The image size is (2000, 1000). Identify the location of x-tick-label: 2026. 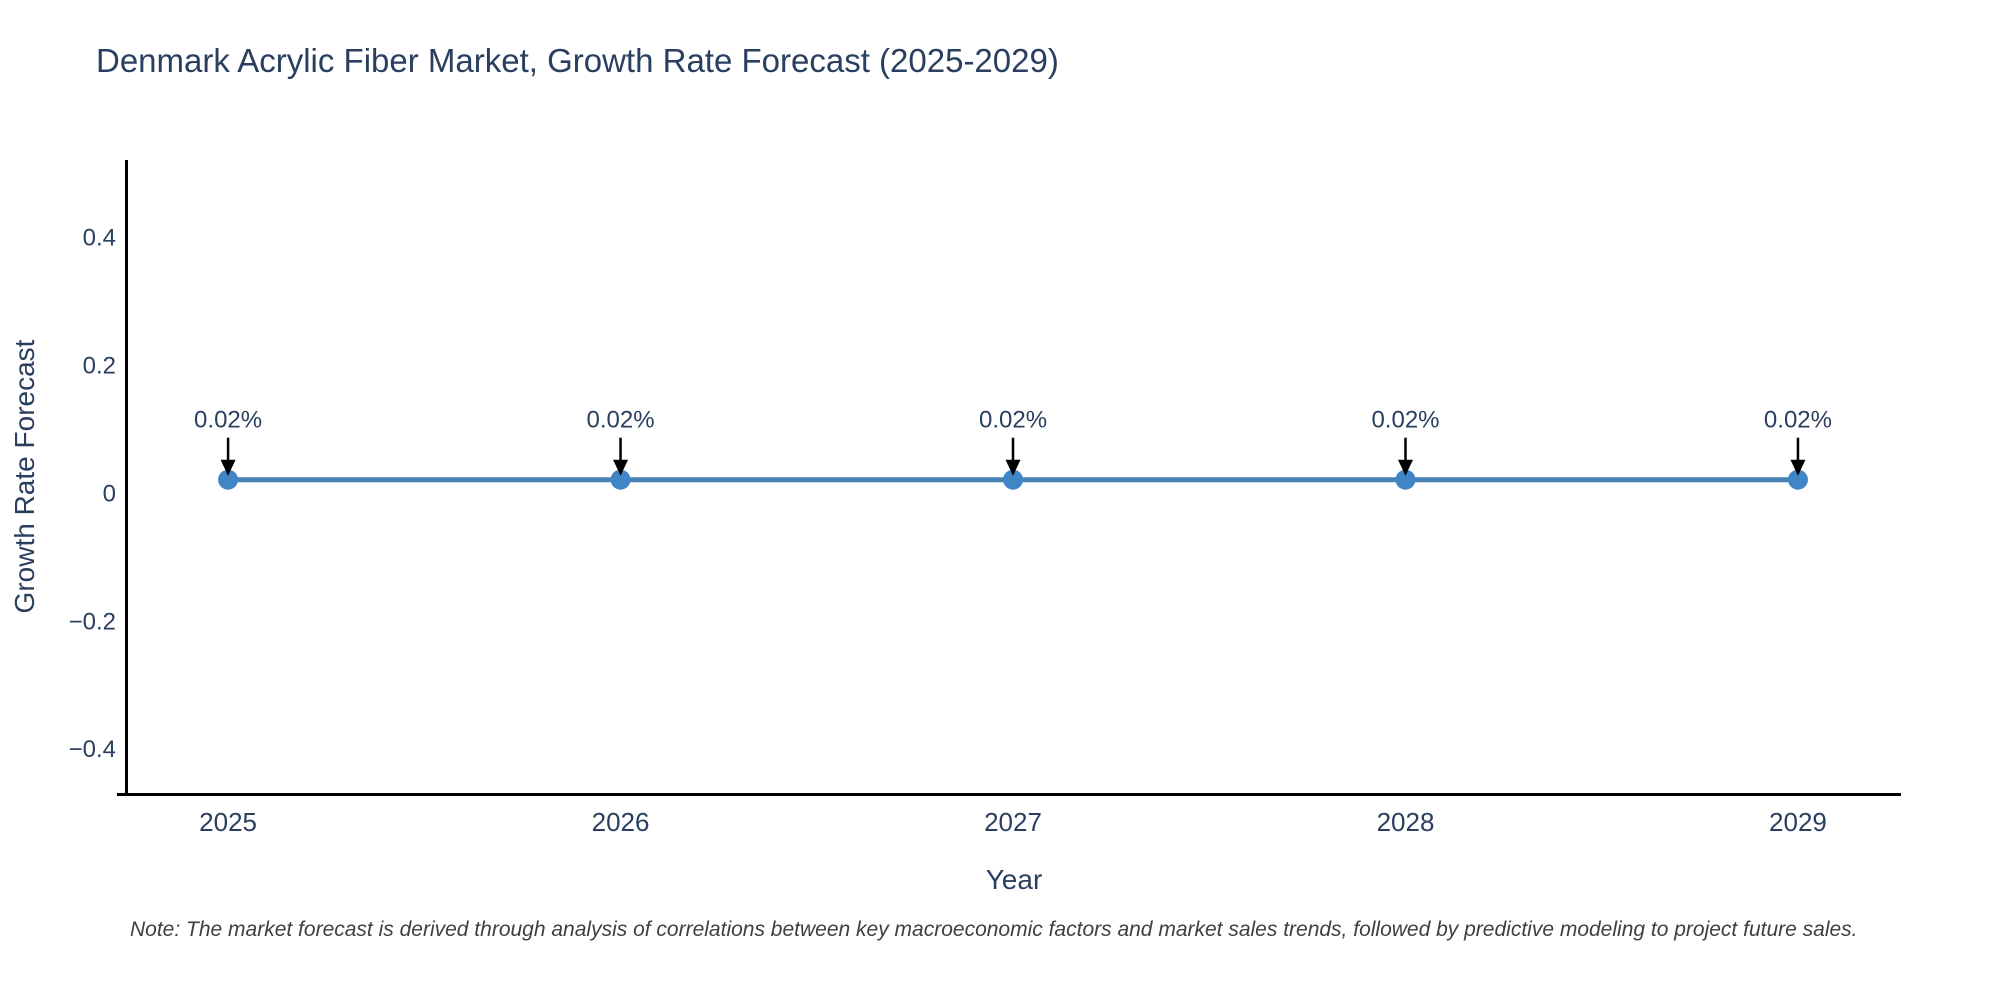
(621, 822).